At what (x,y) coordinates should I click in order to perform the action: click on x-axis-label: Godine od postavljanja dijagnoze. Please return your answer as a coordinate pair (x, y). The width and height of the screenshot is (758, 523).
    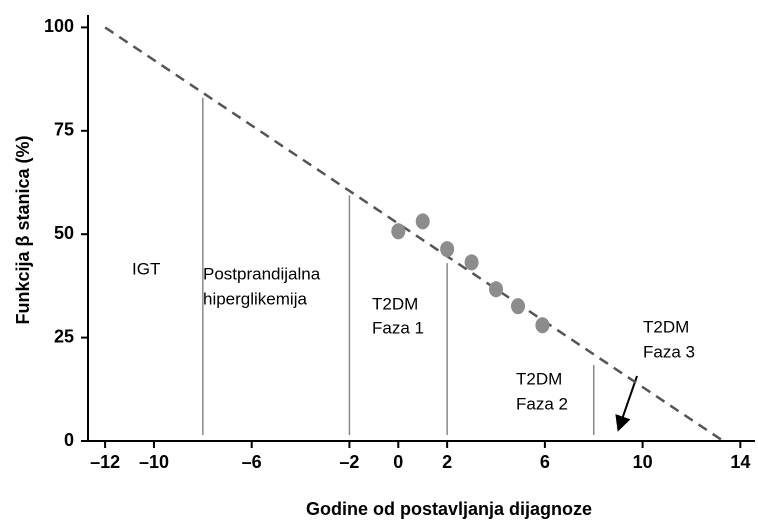
    Looking at the image, I should click on (449, 509).